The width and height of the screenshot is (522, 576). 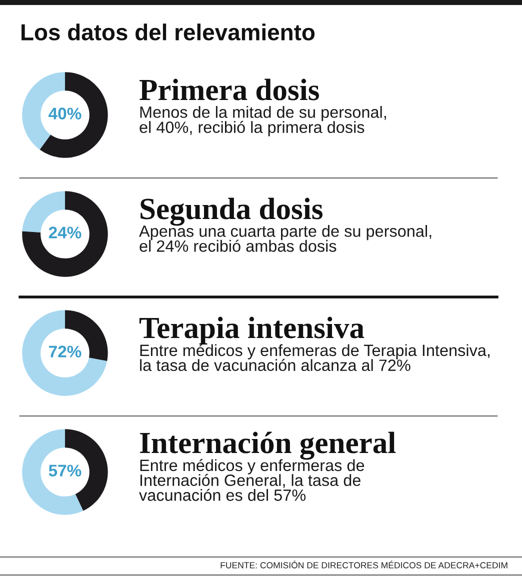 What do you see at coordinates (230, 89) in the screenshot?
I see `text: Primera dosis` at bounding box center [230, 89].